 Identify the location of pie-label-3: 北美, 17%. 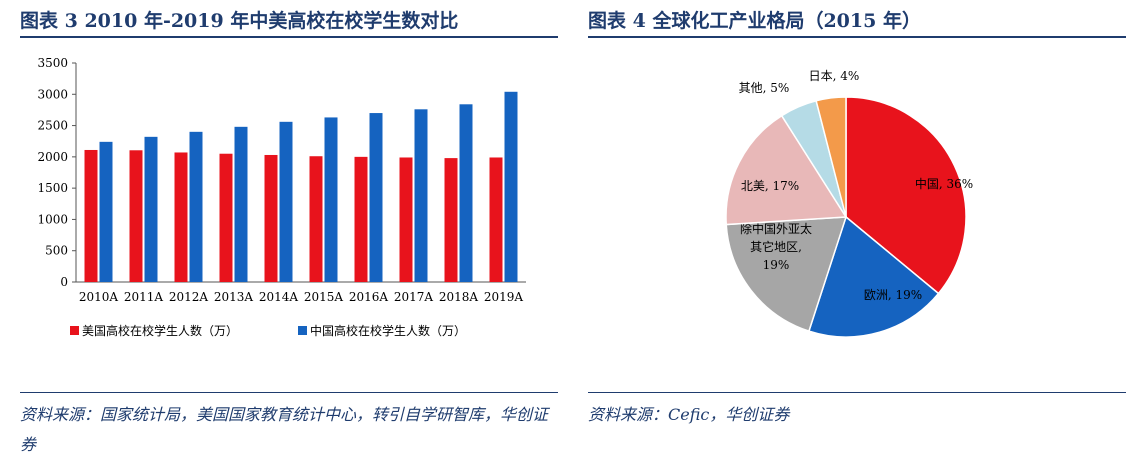
(770, 186).